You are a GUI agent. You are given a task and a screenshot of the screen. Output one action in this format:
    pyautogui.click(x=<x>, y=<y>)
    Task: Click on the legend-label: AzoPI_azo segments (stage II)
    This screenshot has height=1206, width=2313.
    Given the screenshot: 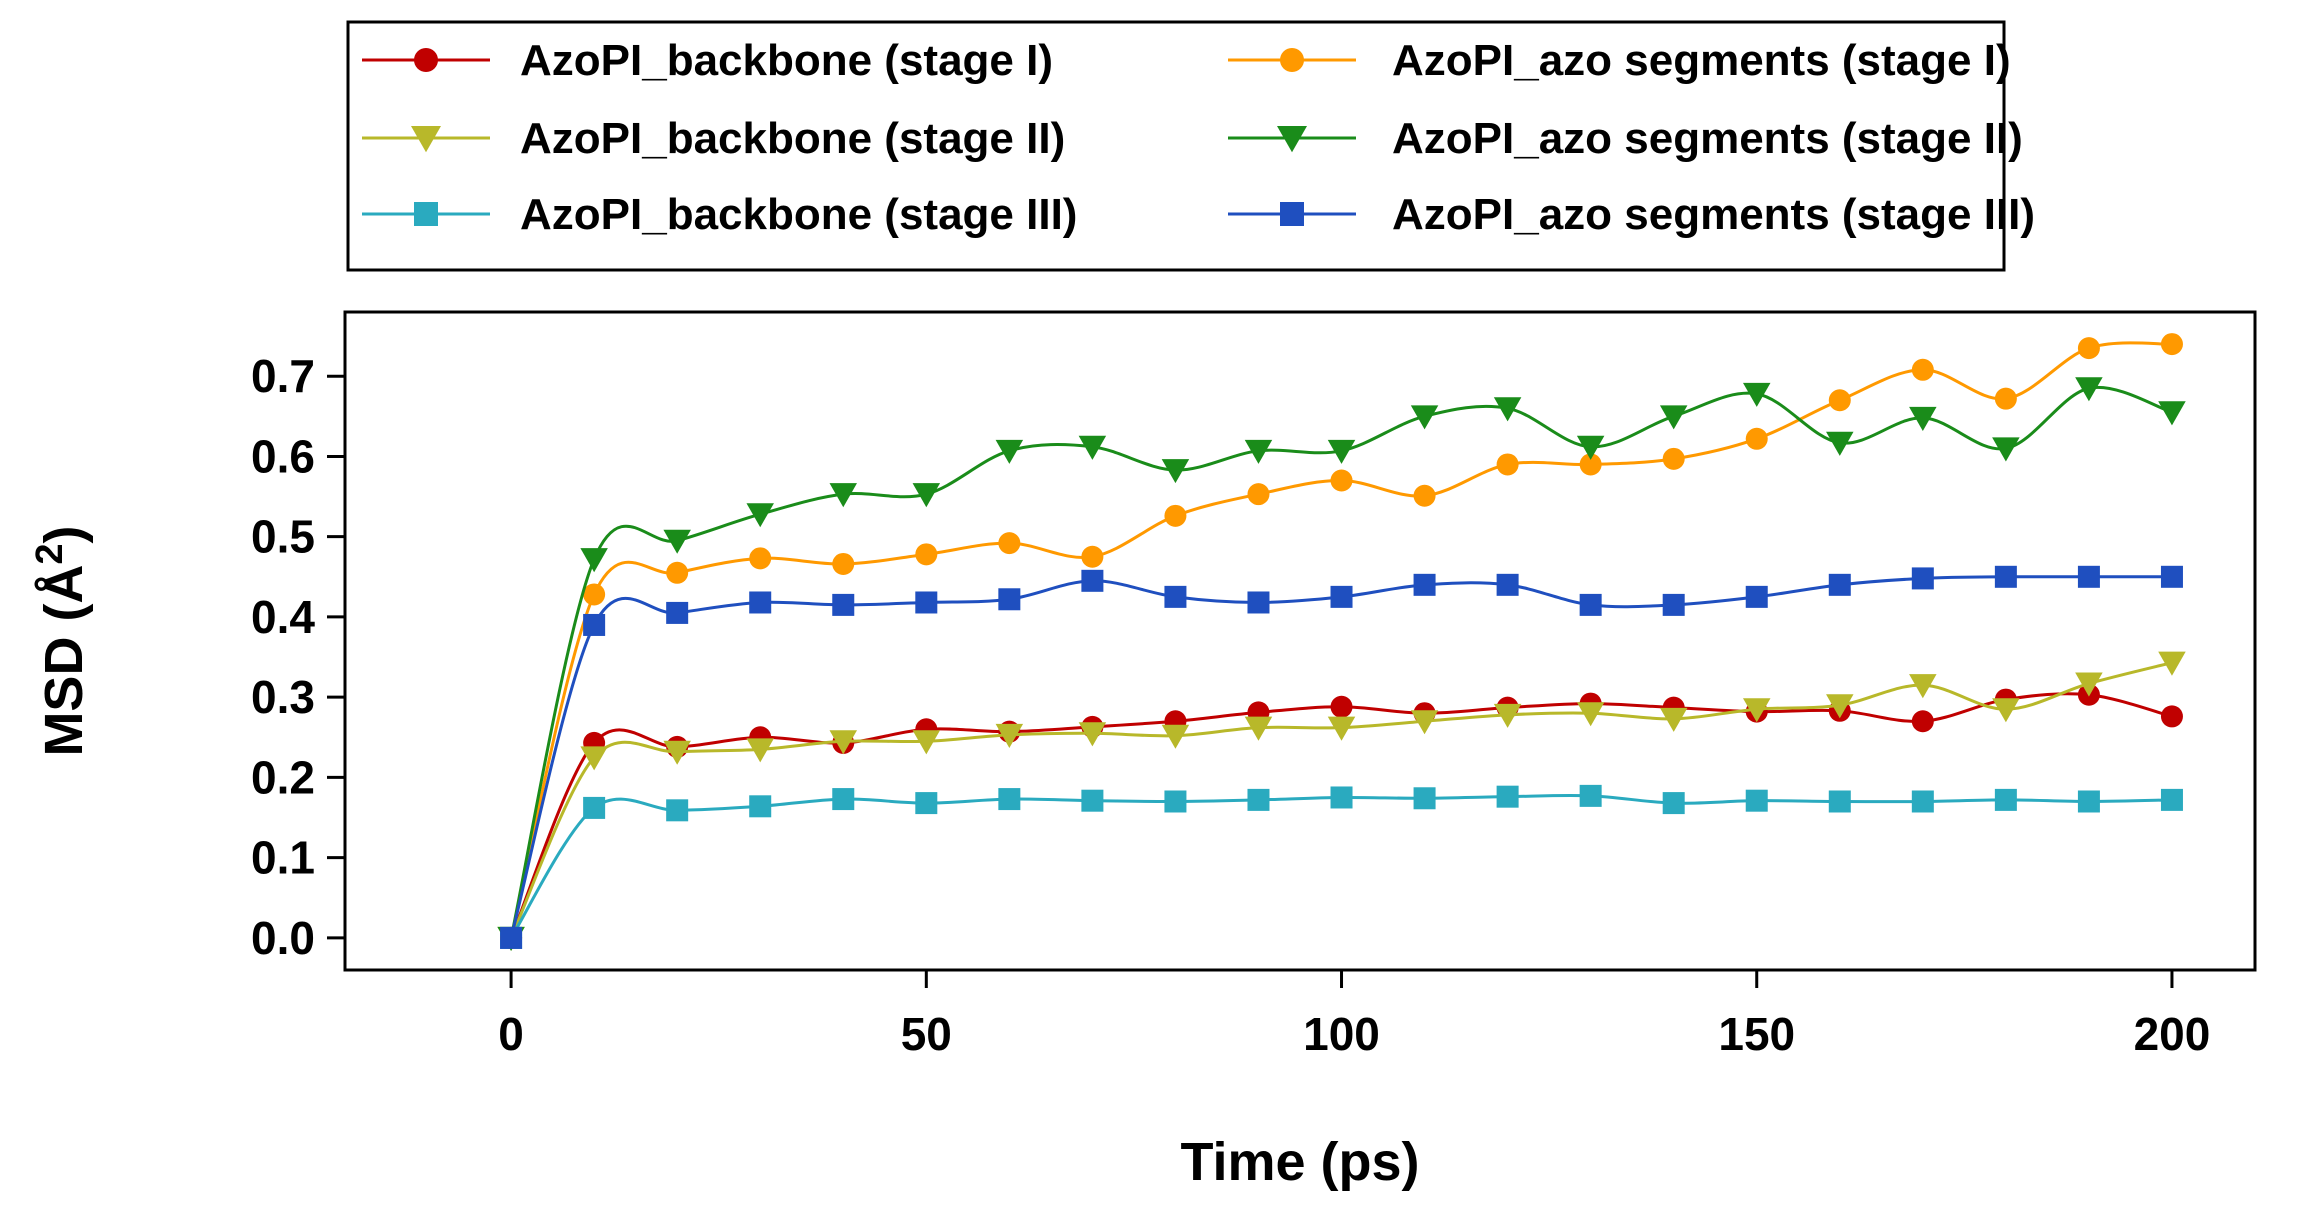 What is the action you would take?
    pyautogui.click(x=1707, y=138)
    